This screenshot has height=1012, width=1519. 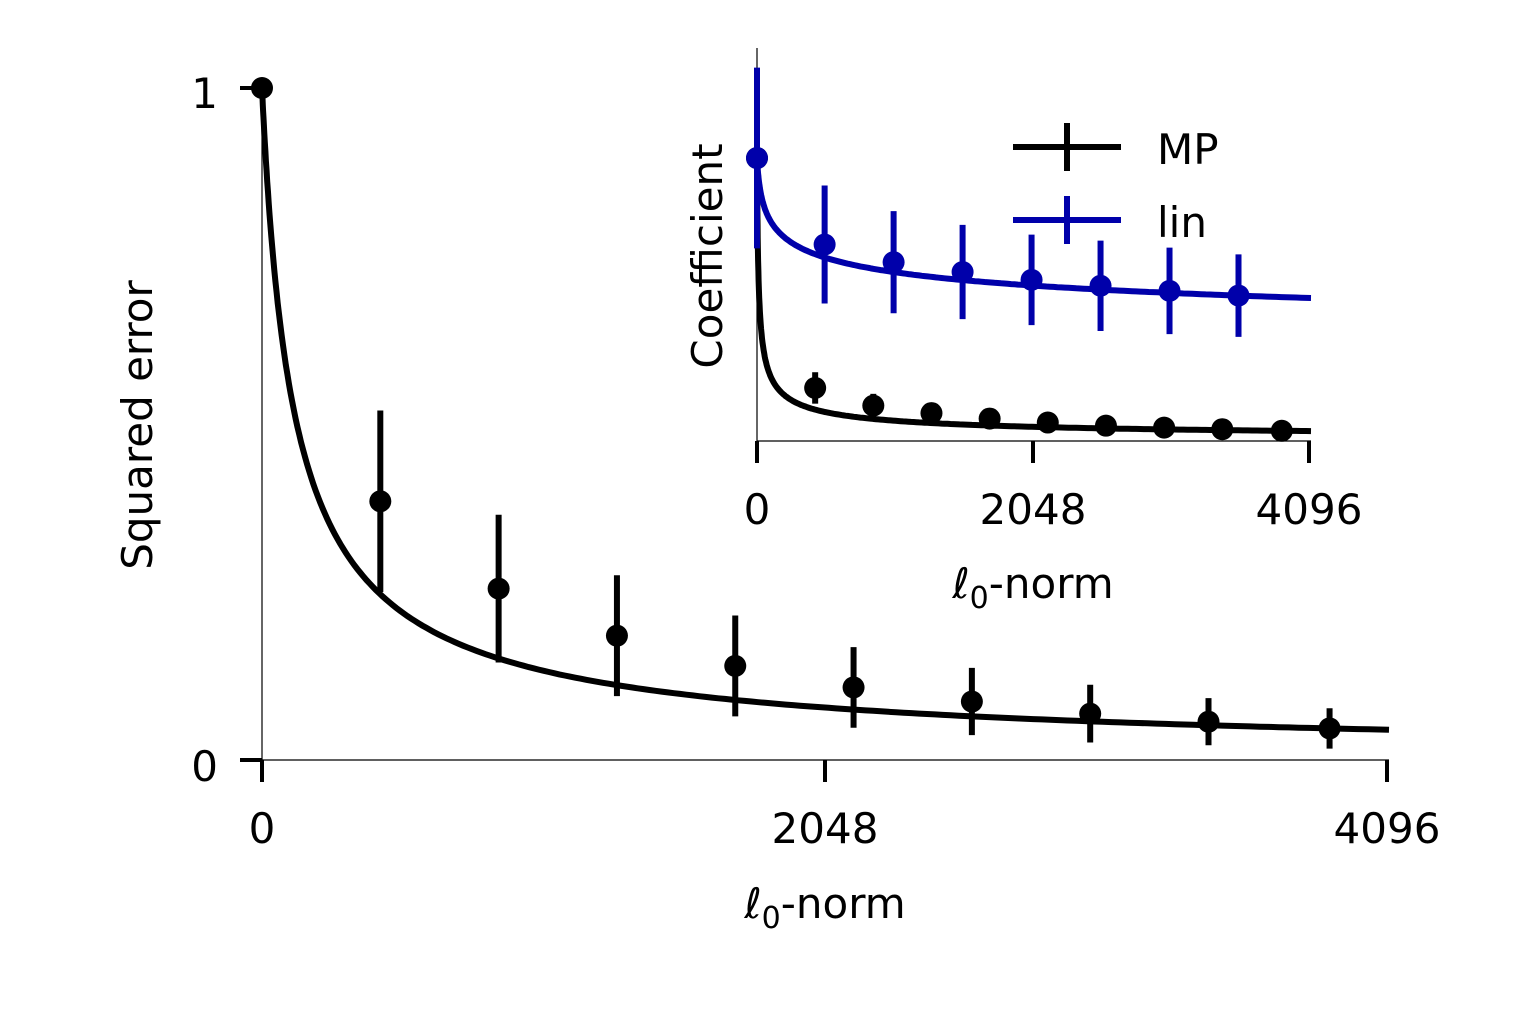 What do you see at coordinates (1033, 296) in the screenshot?
I see `inset-series-mp-curve` at bounding box center [1033, 296].